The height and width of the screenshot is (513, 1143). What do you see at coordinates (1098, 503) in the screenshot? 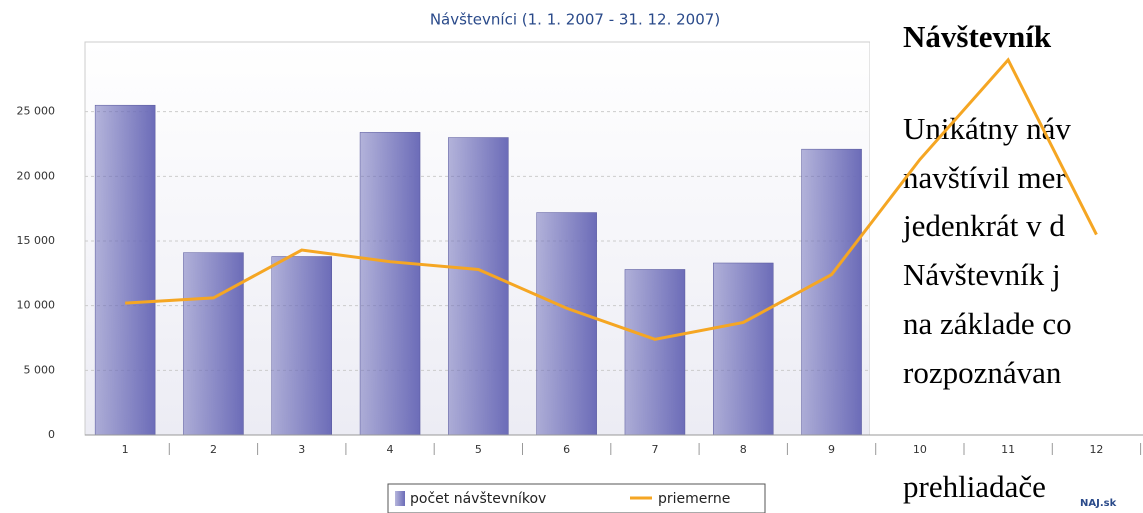
I see `logo: NAJ.sk` at bounding box center [1098, 503].